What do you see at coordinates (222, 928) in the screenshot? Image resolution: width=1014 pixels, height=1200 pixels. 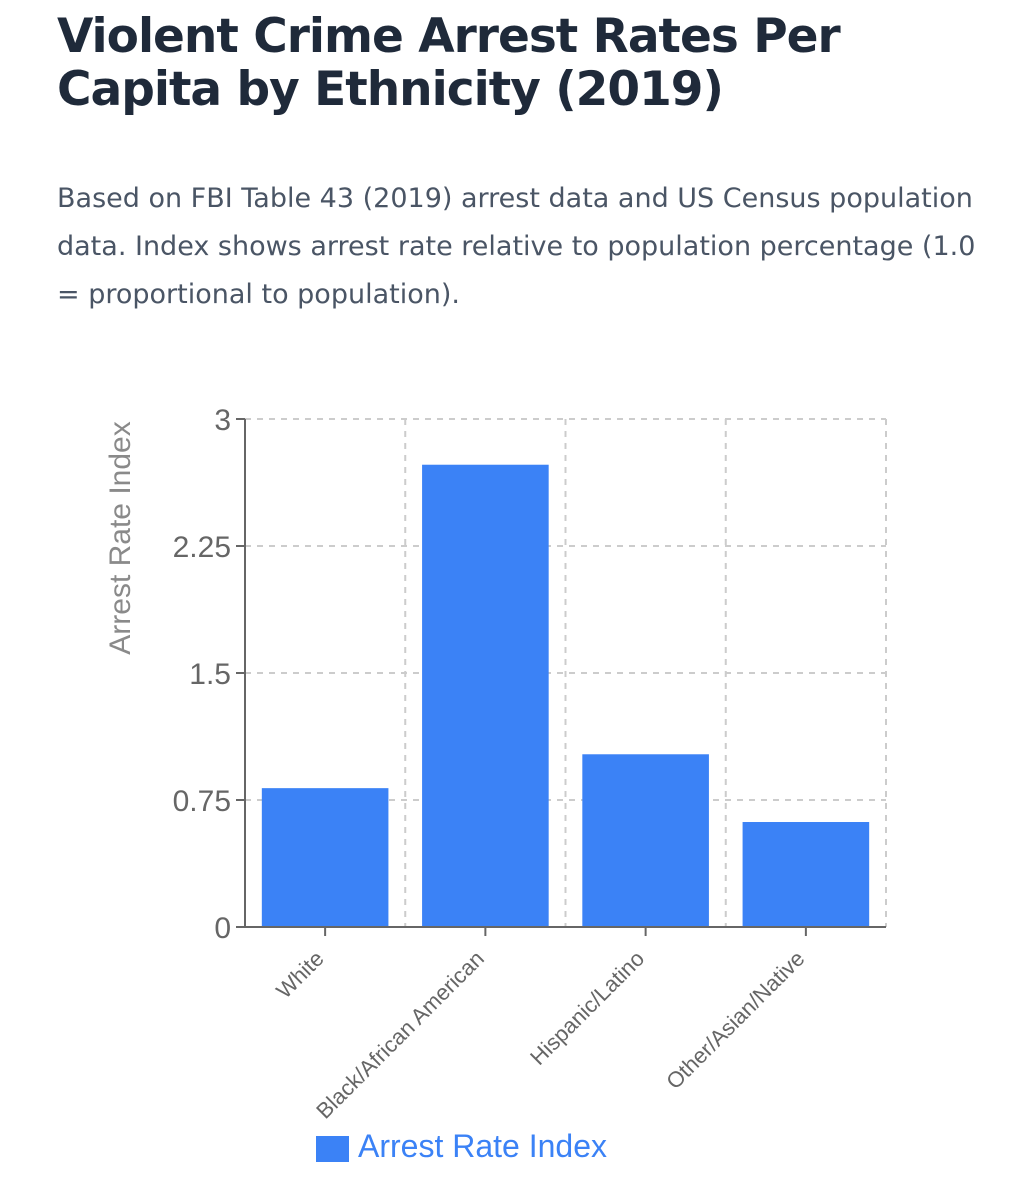 I see `y-tick-label: 0` at bounding box center [222, 928].